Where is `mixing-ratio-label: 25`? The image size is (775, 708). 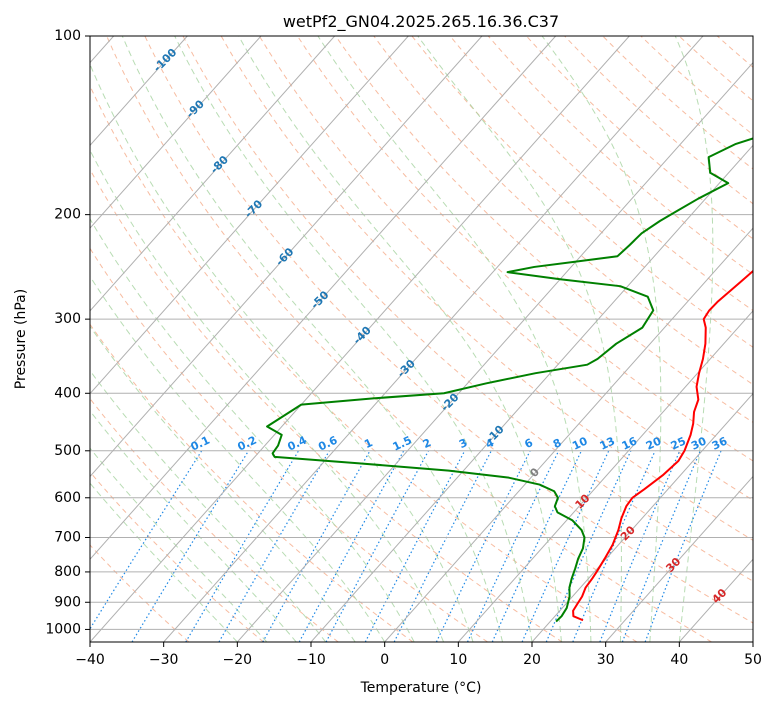
mixing-ratio-label: 25 is located at coordinates (678, 444).